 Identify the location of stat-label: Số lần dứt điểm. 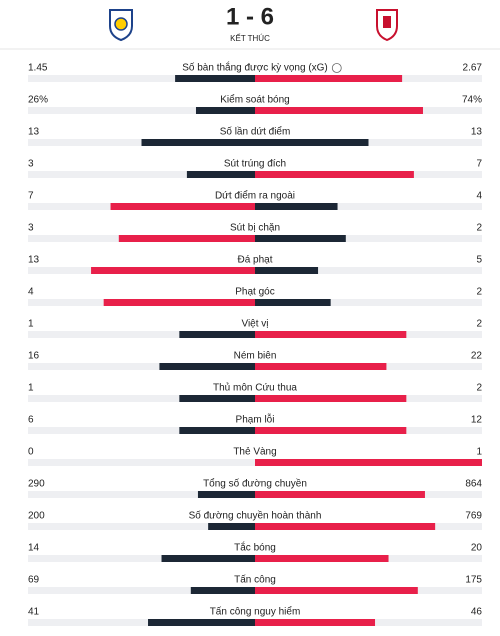
(255, 132).